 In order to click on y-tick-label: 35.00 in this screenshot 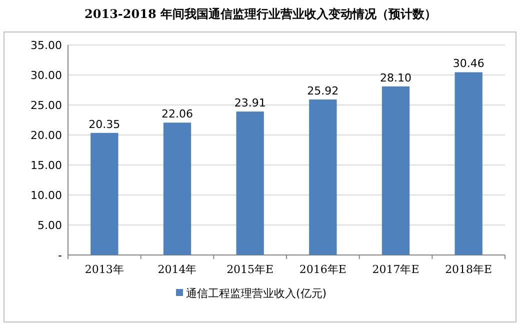, I will do `click(46, 45)`.